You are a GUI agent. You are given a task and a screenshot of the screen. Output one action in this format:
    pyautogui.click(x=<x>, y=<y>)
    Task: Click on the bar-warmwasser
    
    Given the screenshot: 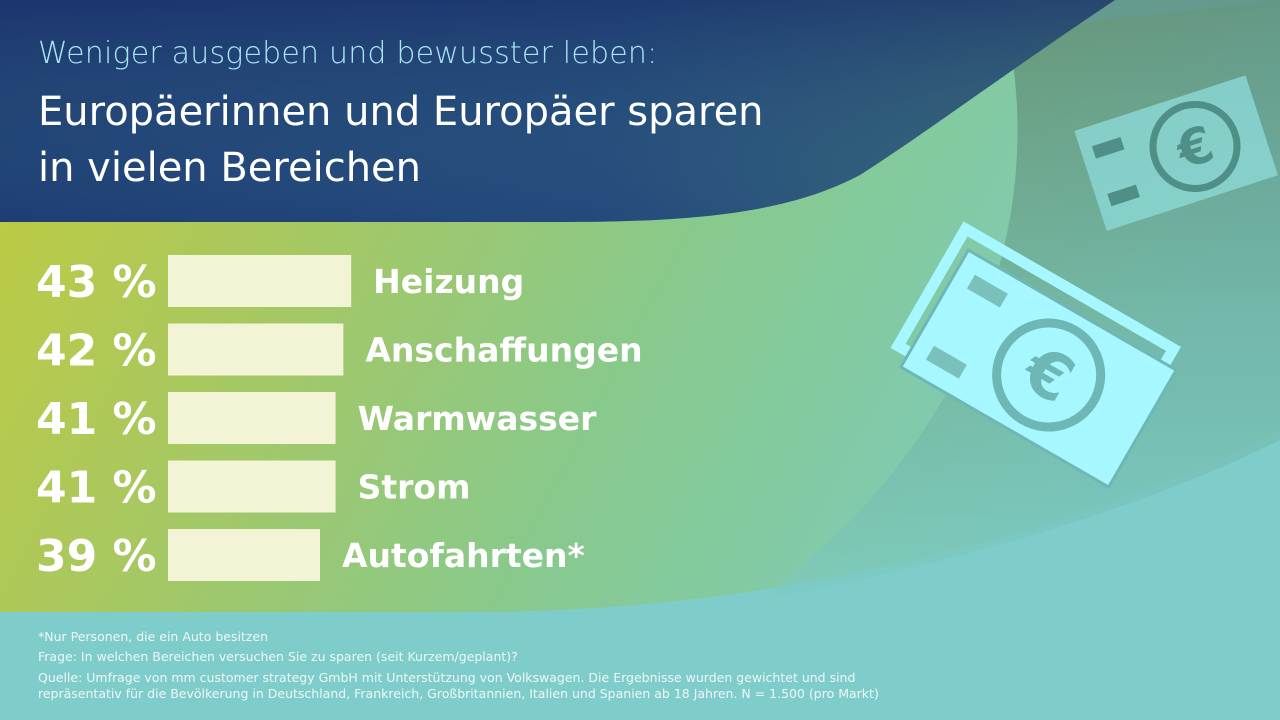 What is the action you would take?
    pyautogui.click(x=252, y=418)
    